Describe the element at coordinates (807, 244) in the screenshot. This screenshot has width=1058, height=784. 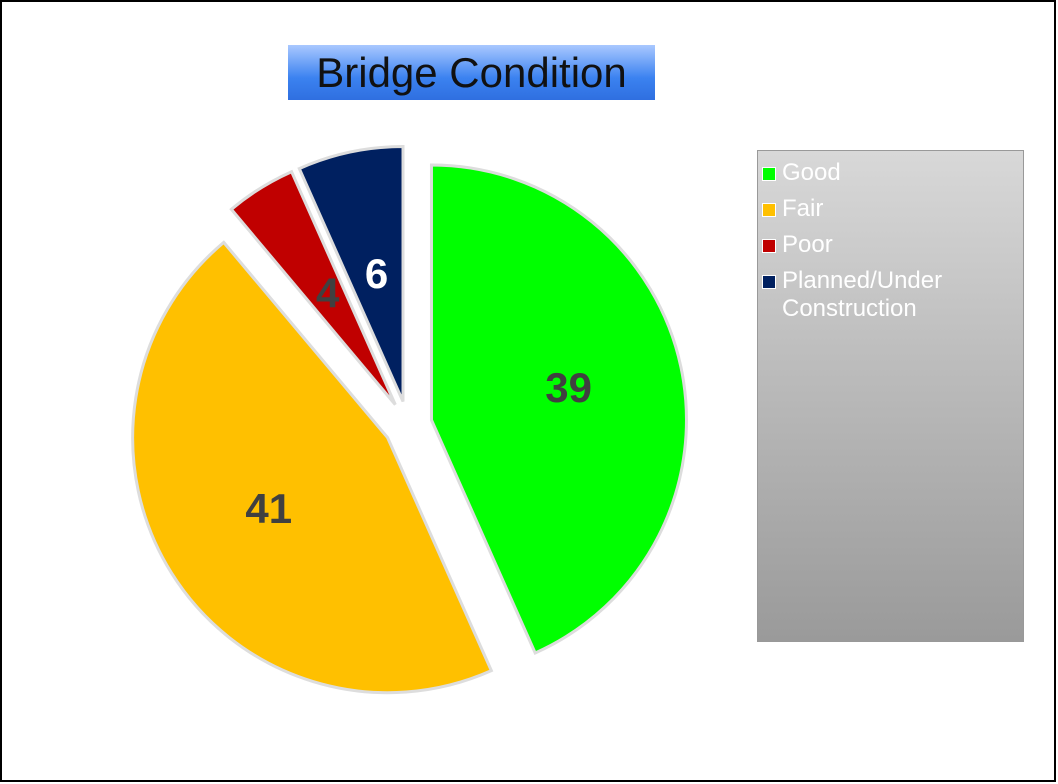
I see `legend-label: Poor` at that location.